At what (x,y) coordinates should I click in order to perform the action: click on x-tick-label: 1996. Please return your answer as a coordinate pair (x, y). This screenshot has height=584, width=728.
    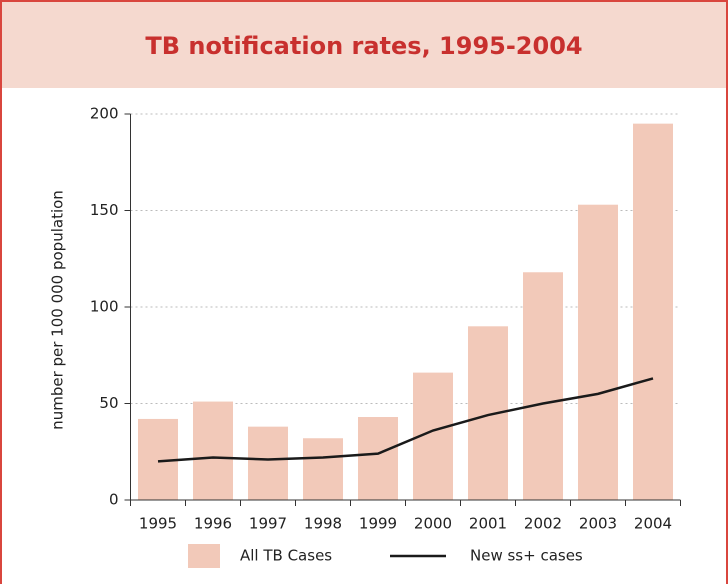
    Looking at the image, I should click on (213, 524).